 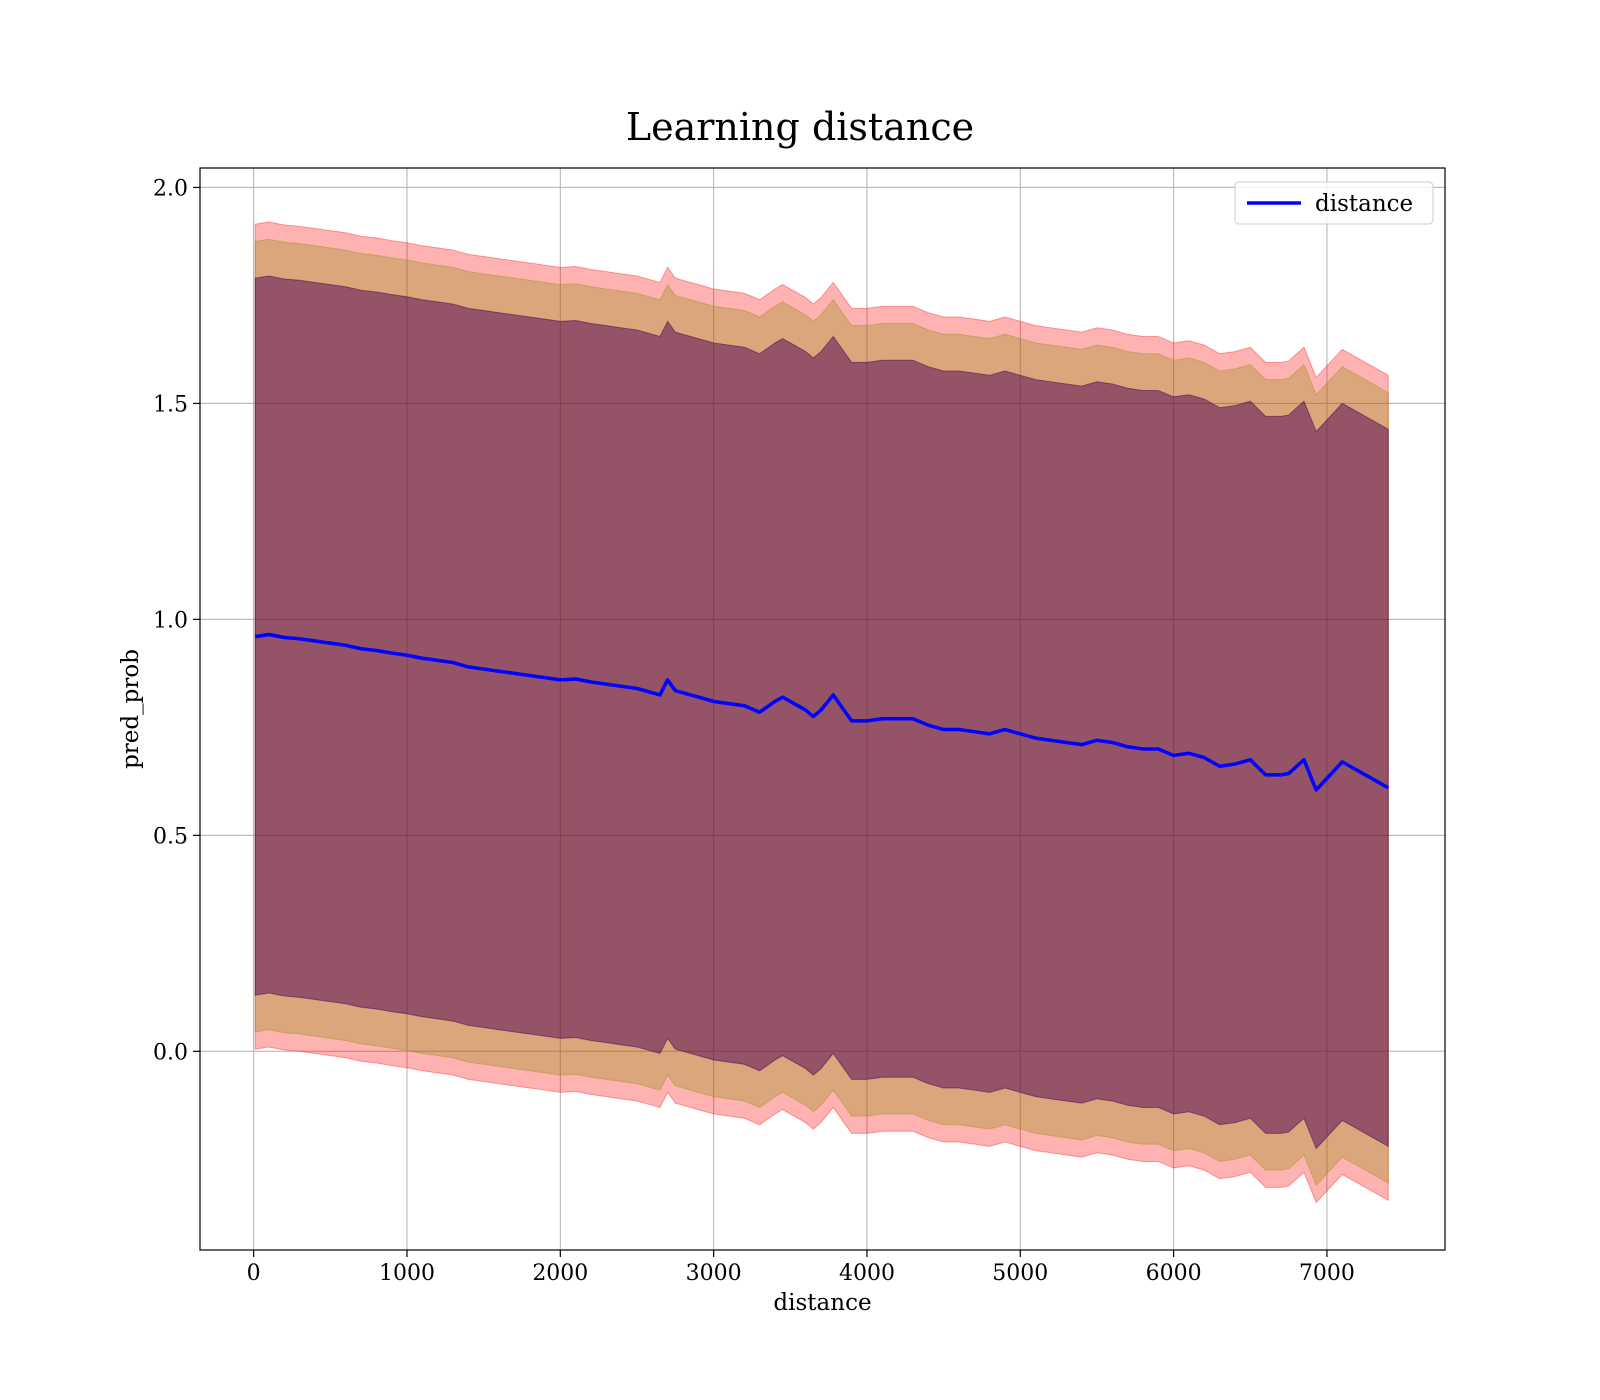 I want to click on x-tick-label-7: 7000, so click(x=1327, y=1273).